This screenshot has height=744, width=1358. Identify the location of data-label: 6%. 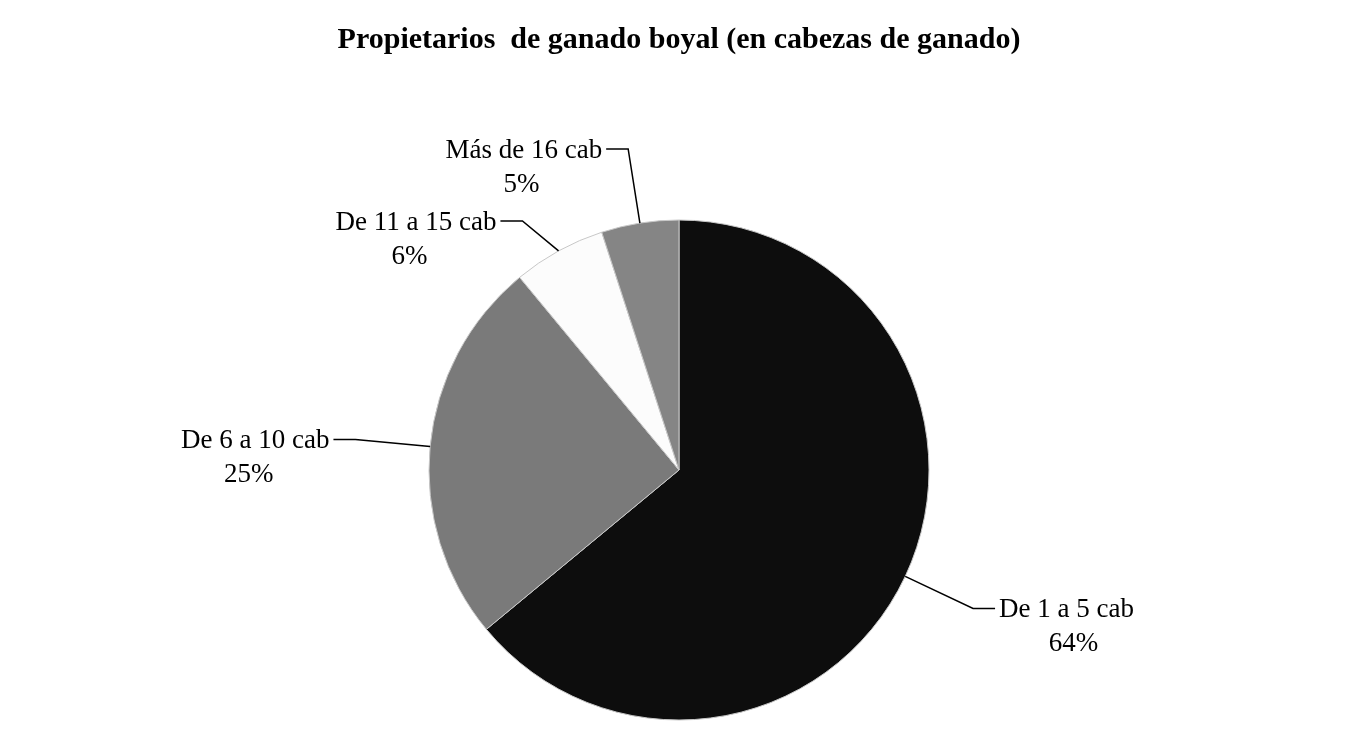
(409, 255).